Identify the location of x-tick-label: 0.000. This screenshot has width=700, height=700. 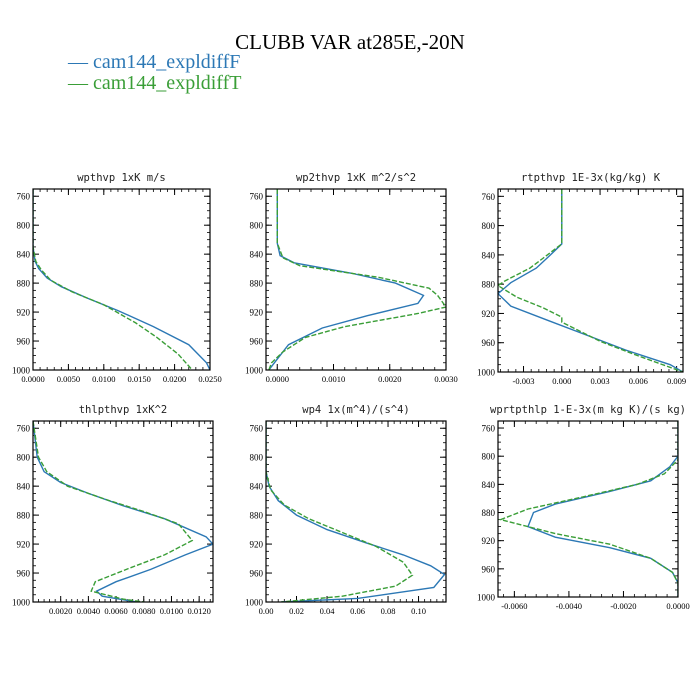
(561, 381).